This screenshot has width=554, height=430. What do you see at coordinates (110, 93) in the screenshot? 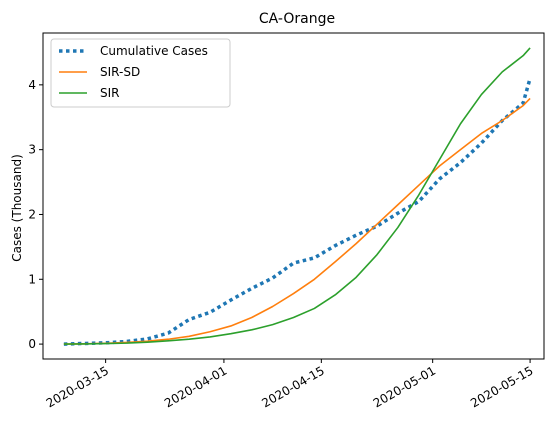
I see `legend-label: SIR` at bounding box center [110, 93].